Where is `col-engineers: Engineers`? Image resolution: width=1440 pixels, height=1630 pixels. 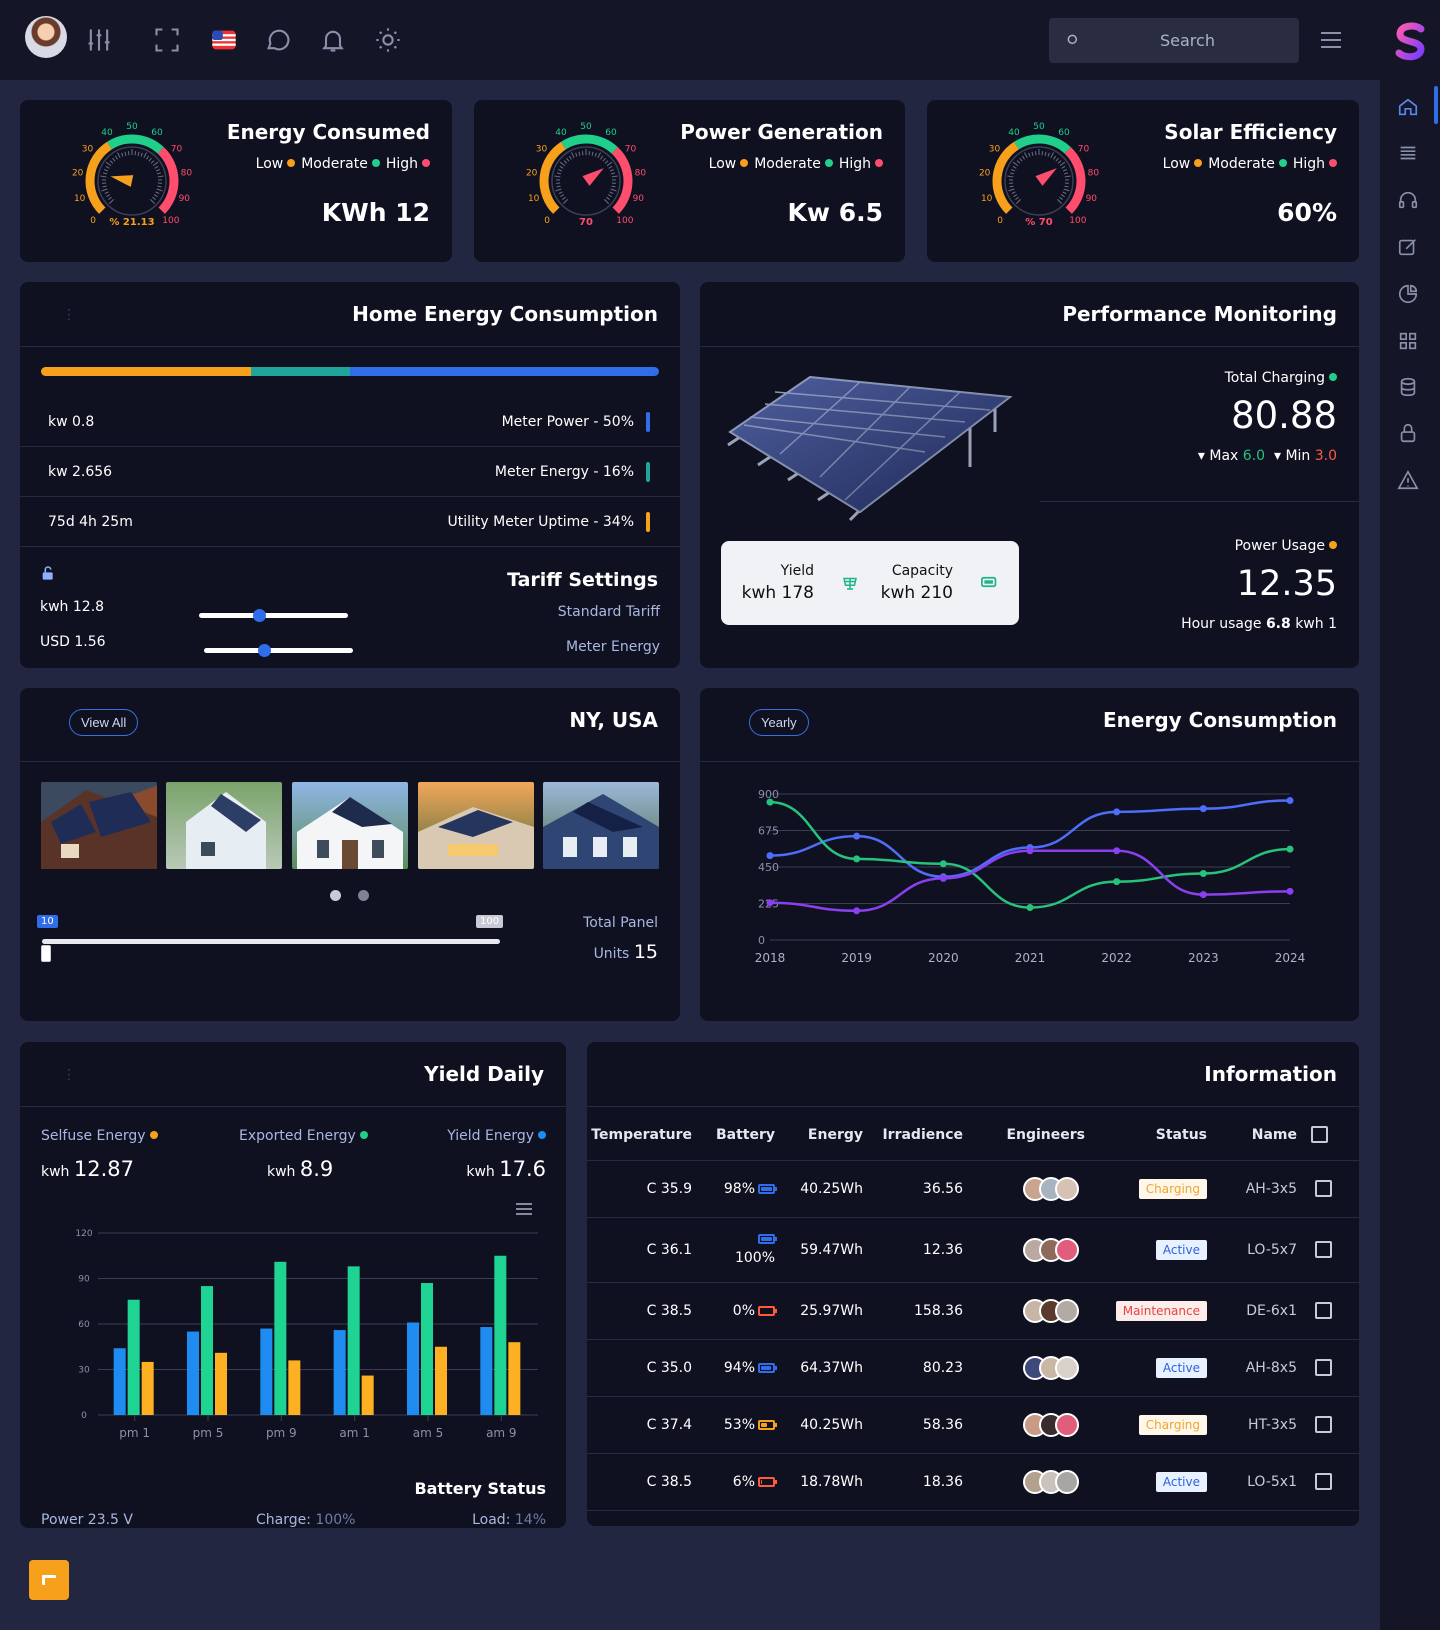
col-engineers: Engineers is located at coordinates (1030, 1135).